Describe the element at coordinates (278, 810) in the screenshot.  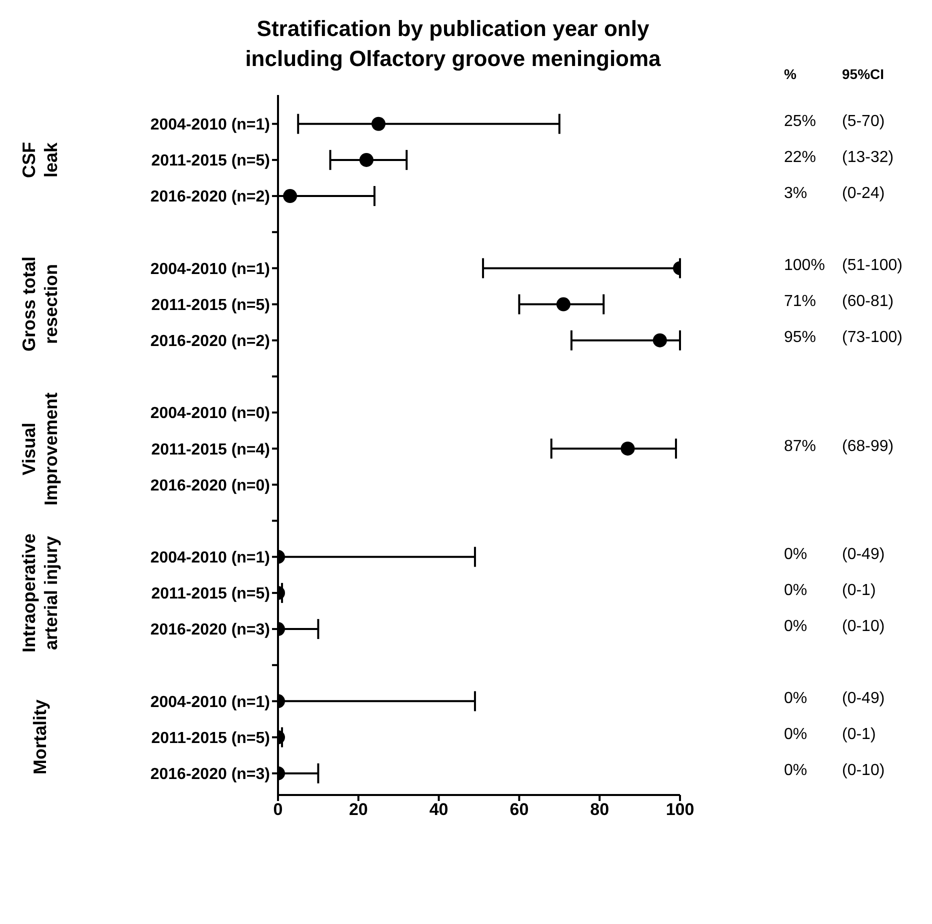
I see `x-tick-label: 0` at that location.